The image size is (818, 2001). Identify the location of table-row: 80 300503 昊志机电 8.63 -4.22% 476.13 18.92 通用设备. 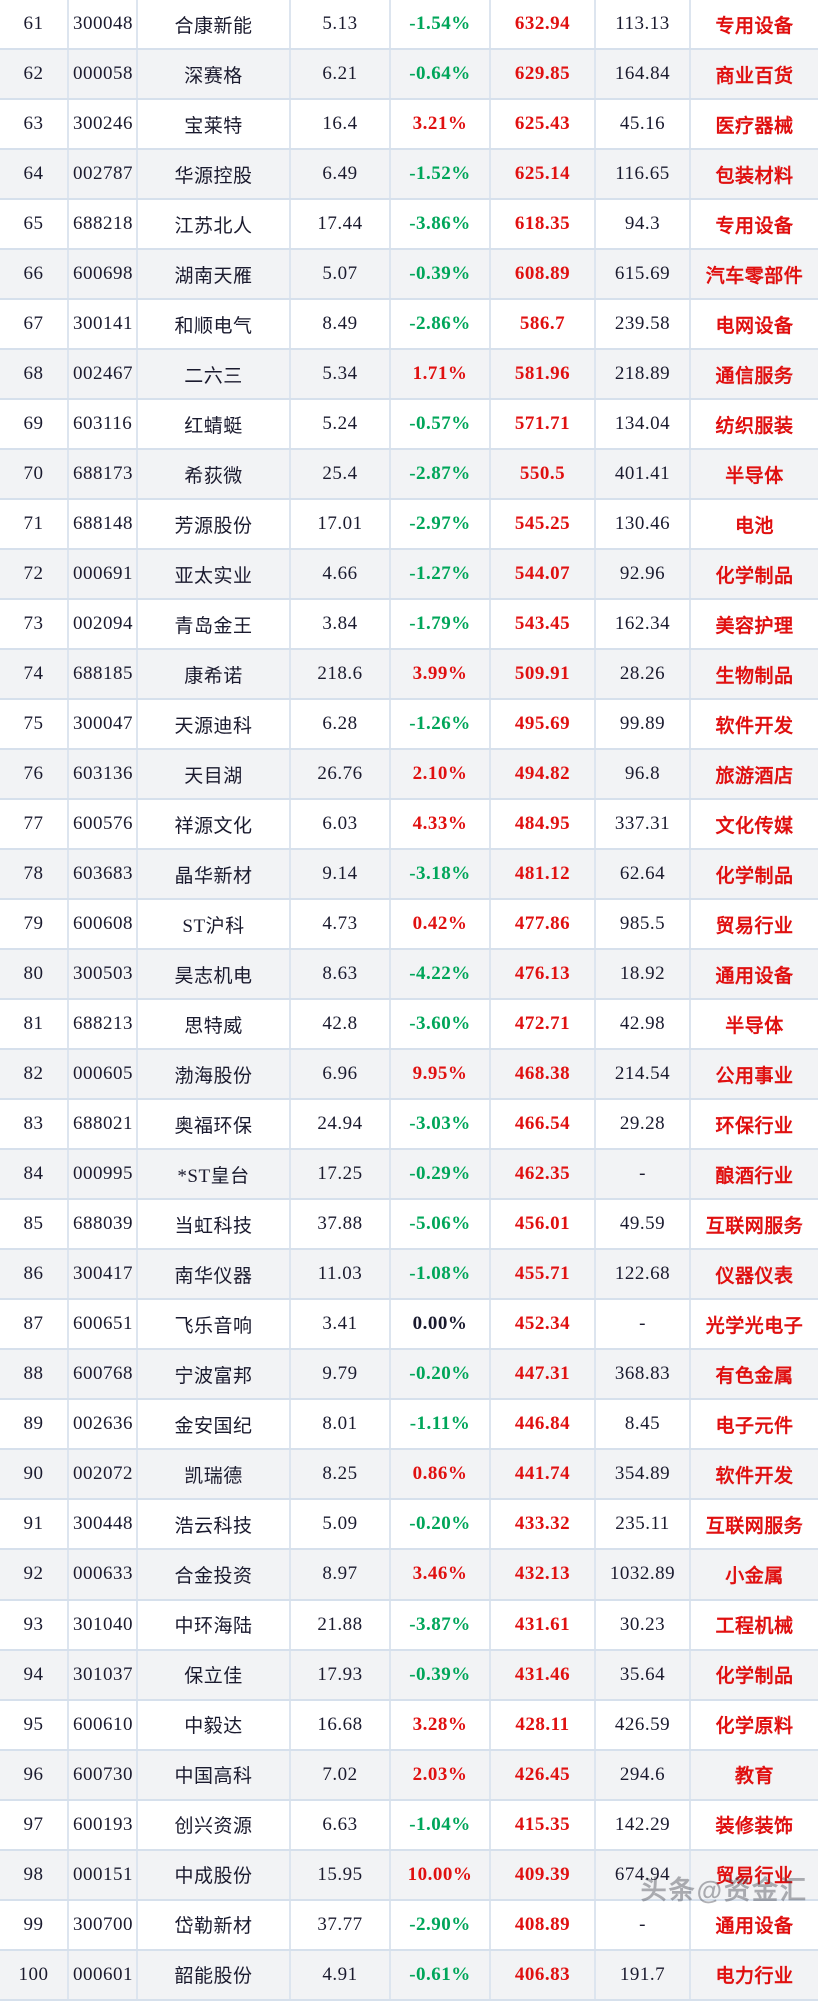
(409, 975).